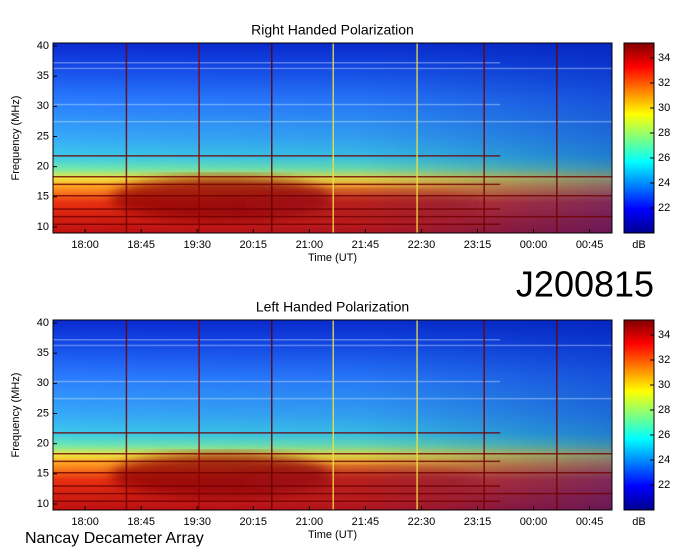  Describe the element at coordinates (332, 30) in the screenshot. I see `panel-title: Right Handed Polarization` at that location.